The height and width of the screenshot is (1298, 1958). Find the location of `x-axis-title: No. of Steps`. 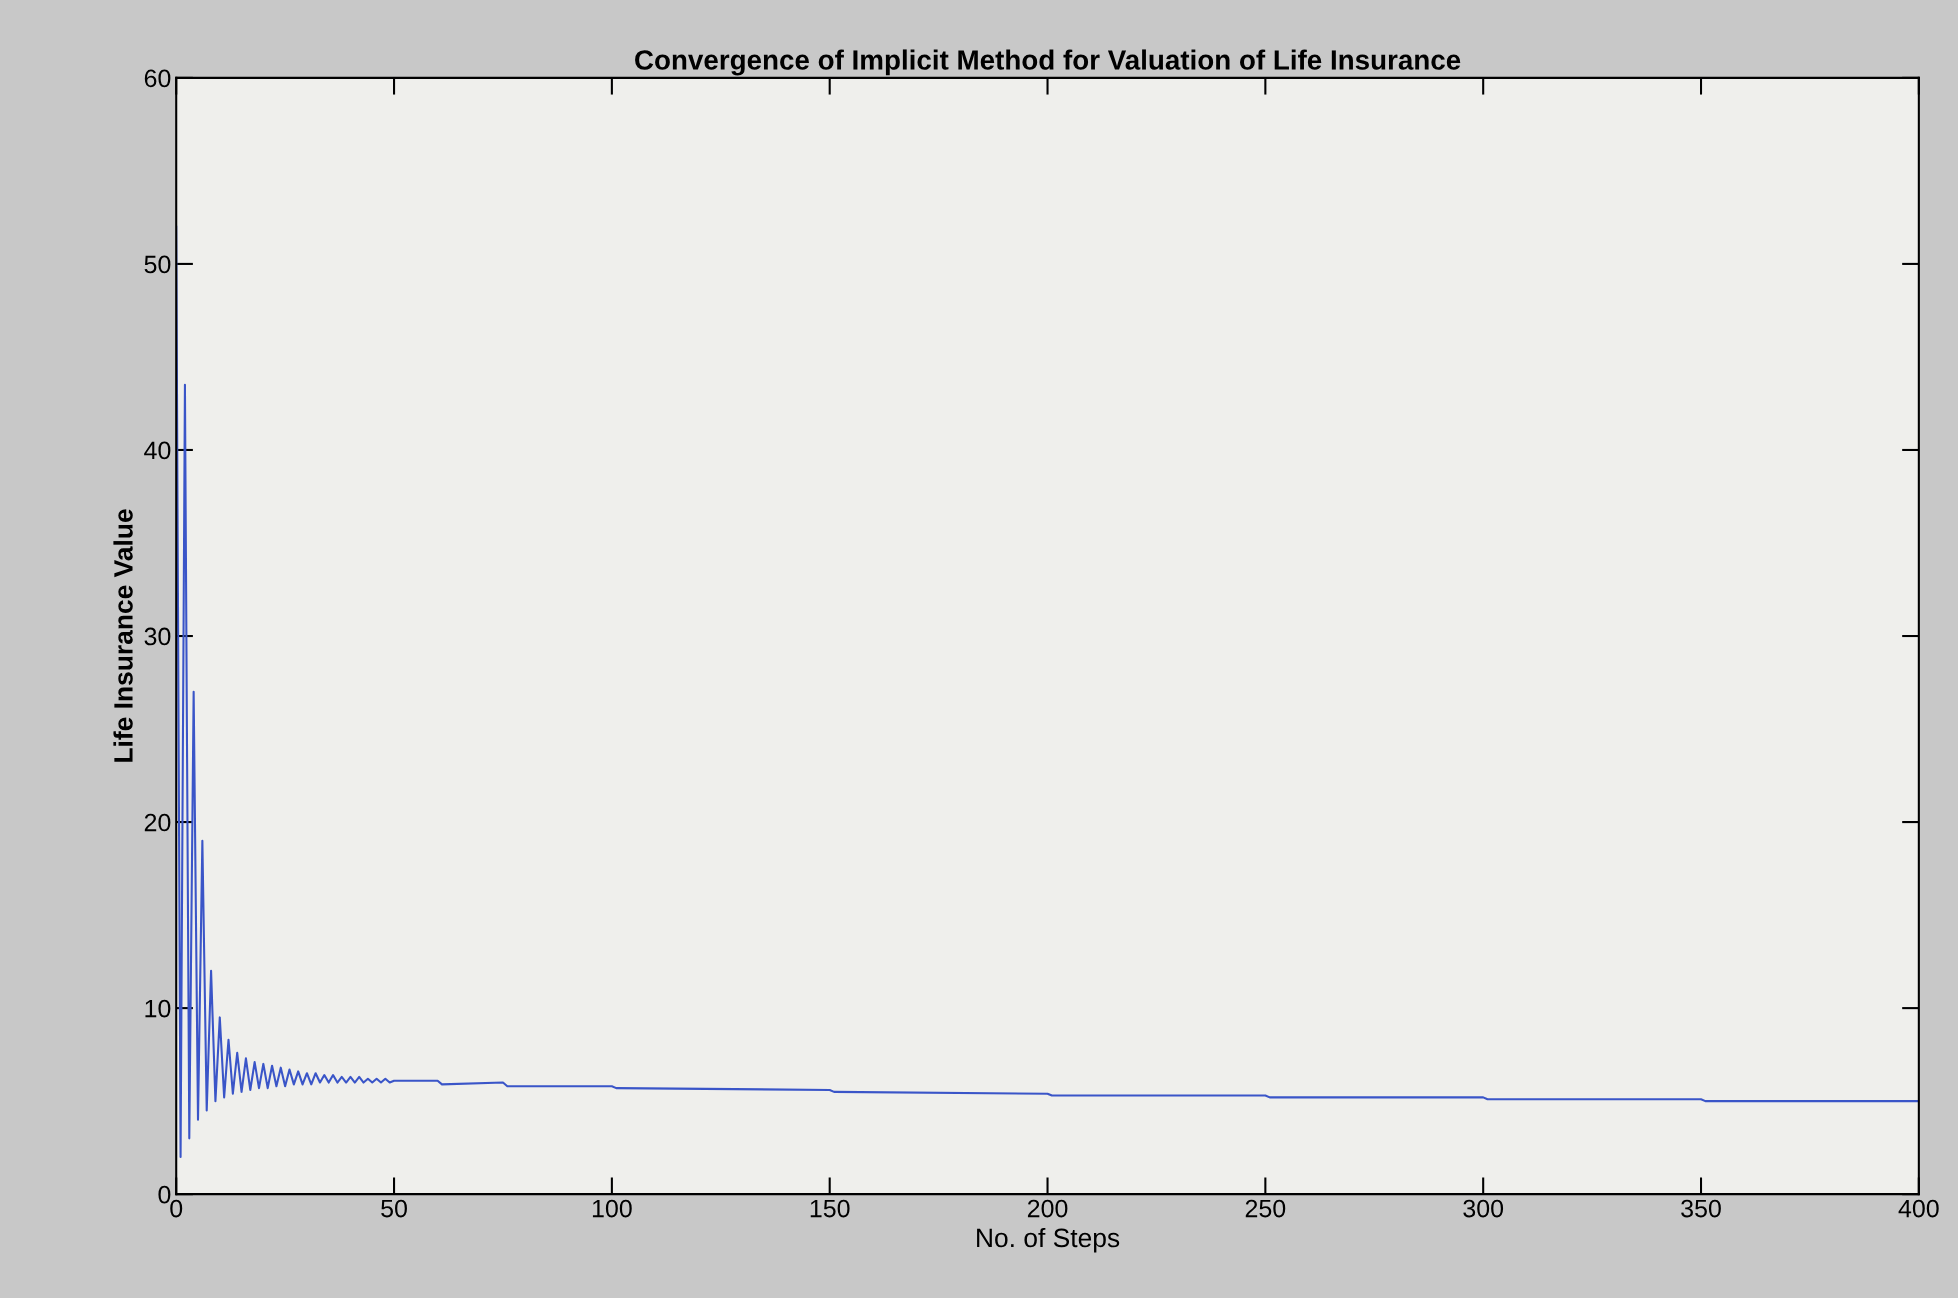

x-axis-title: No. of Steps is located at coordinates (1048, 1240).